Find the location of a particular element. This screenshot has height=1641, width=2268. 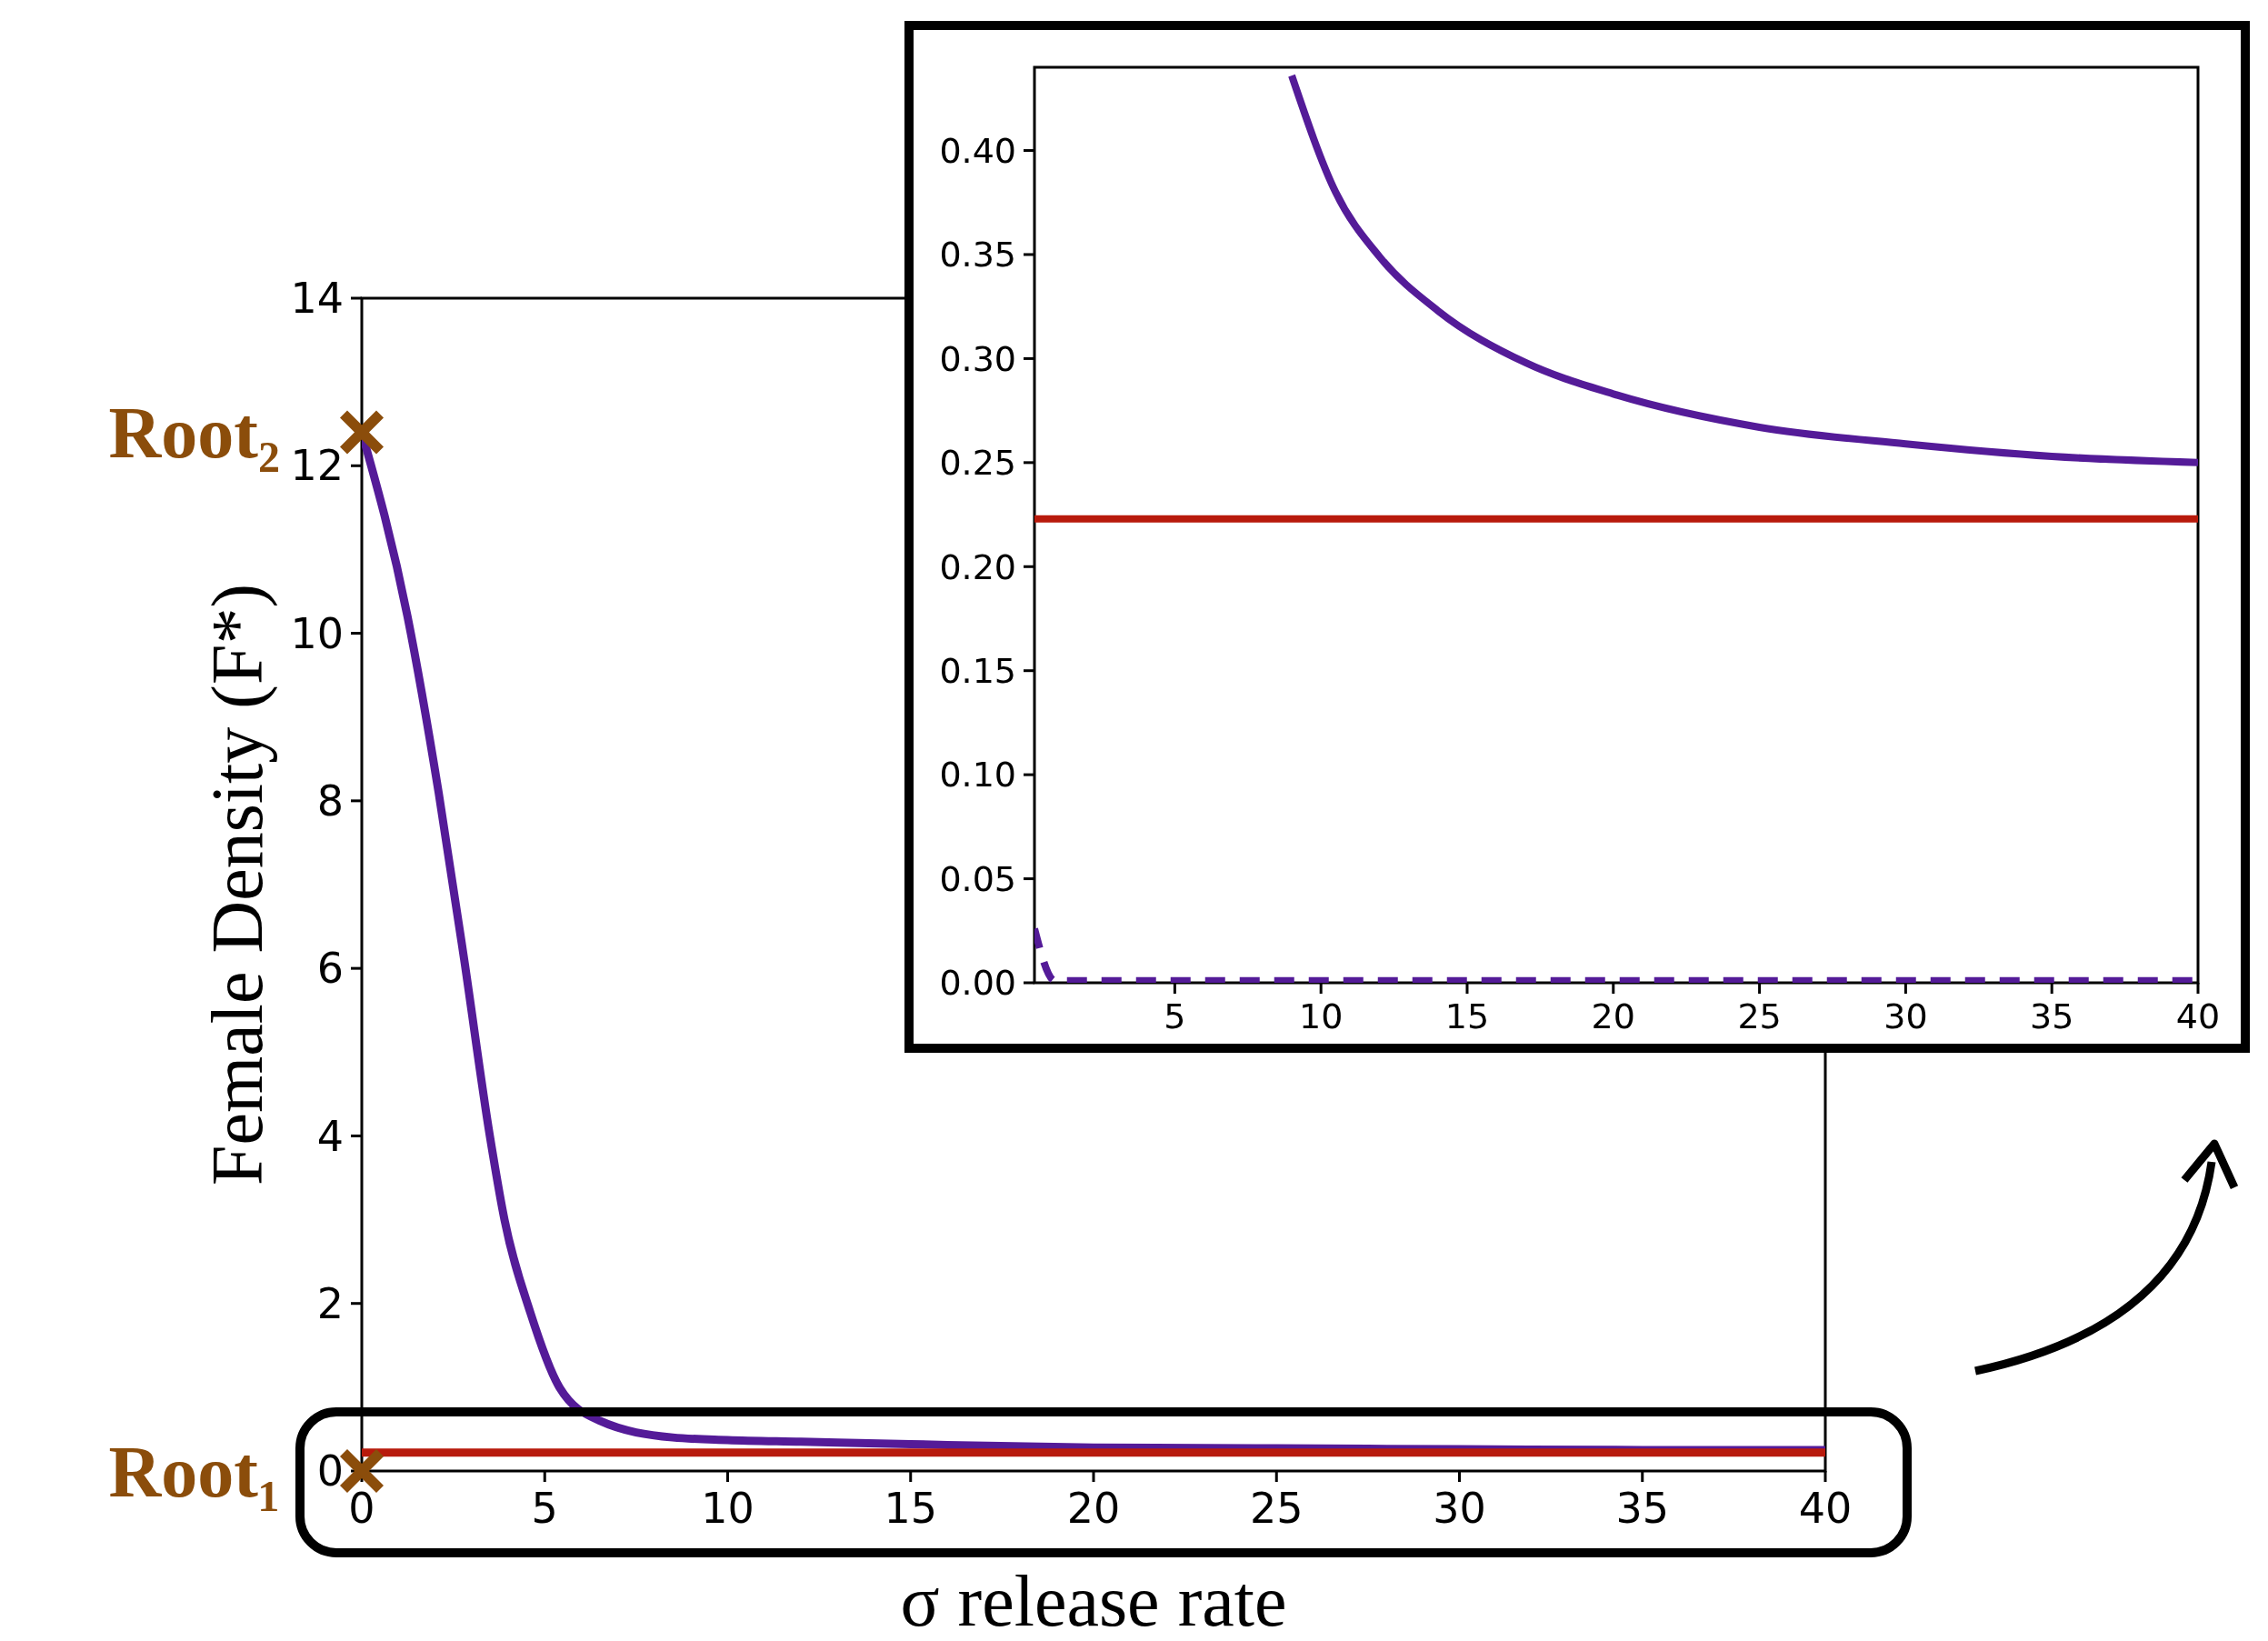

y-tick-label: 12 is located at coordinates (317, 466).